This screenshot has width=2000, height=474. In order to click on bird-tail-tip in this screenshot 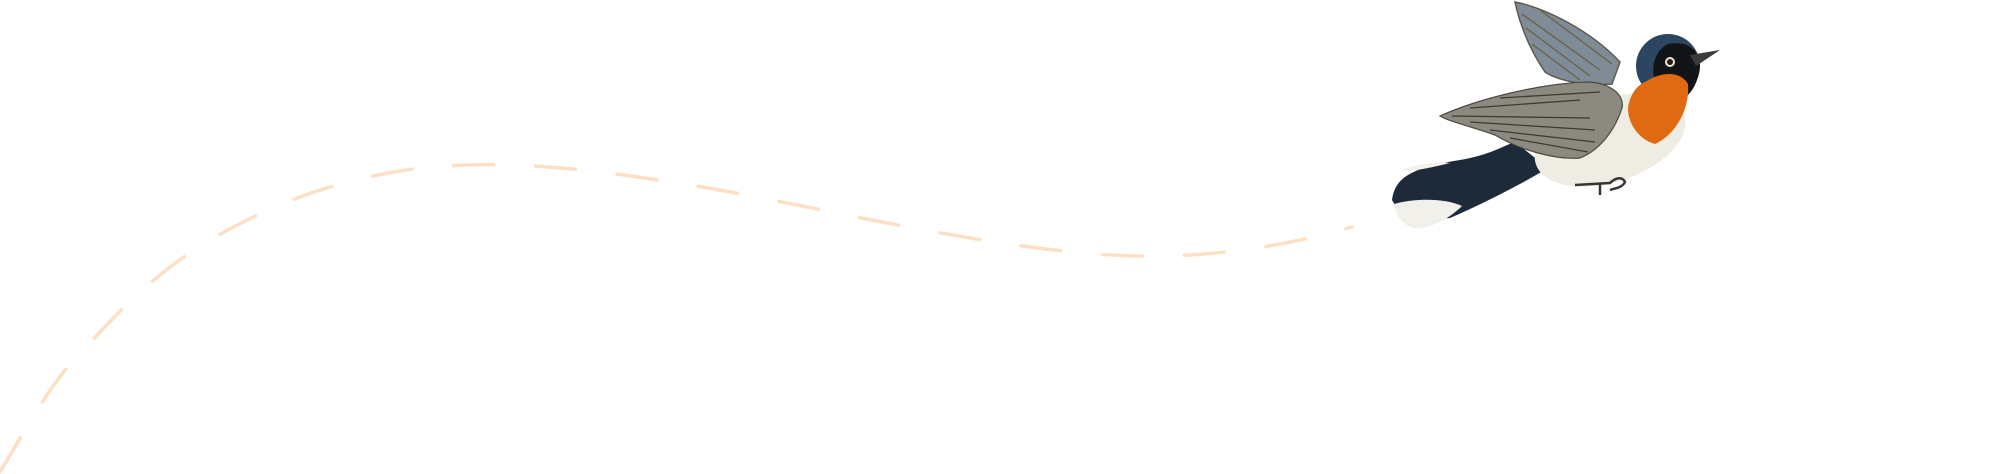, I will do `click(1428, 214)`.